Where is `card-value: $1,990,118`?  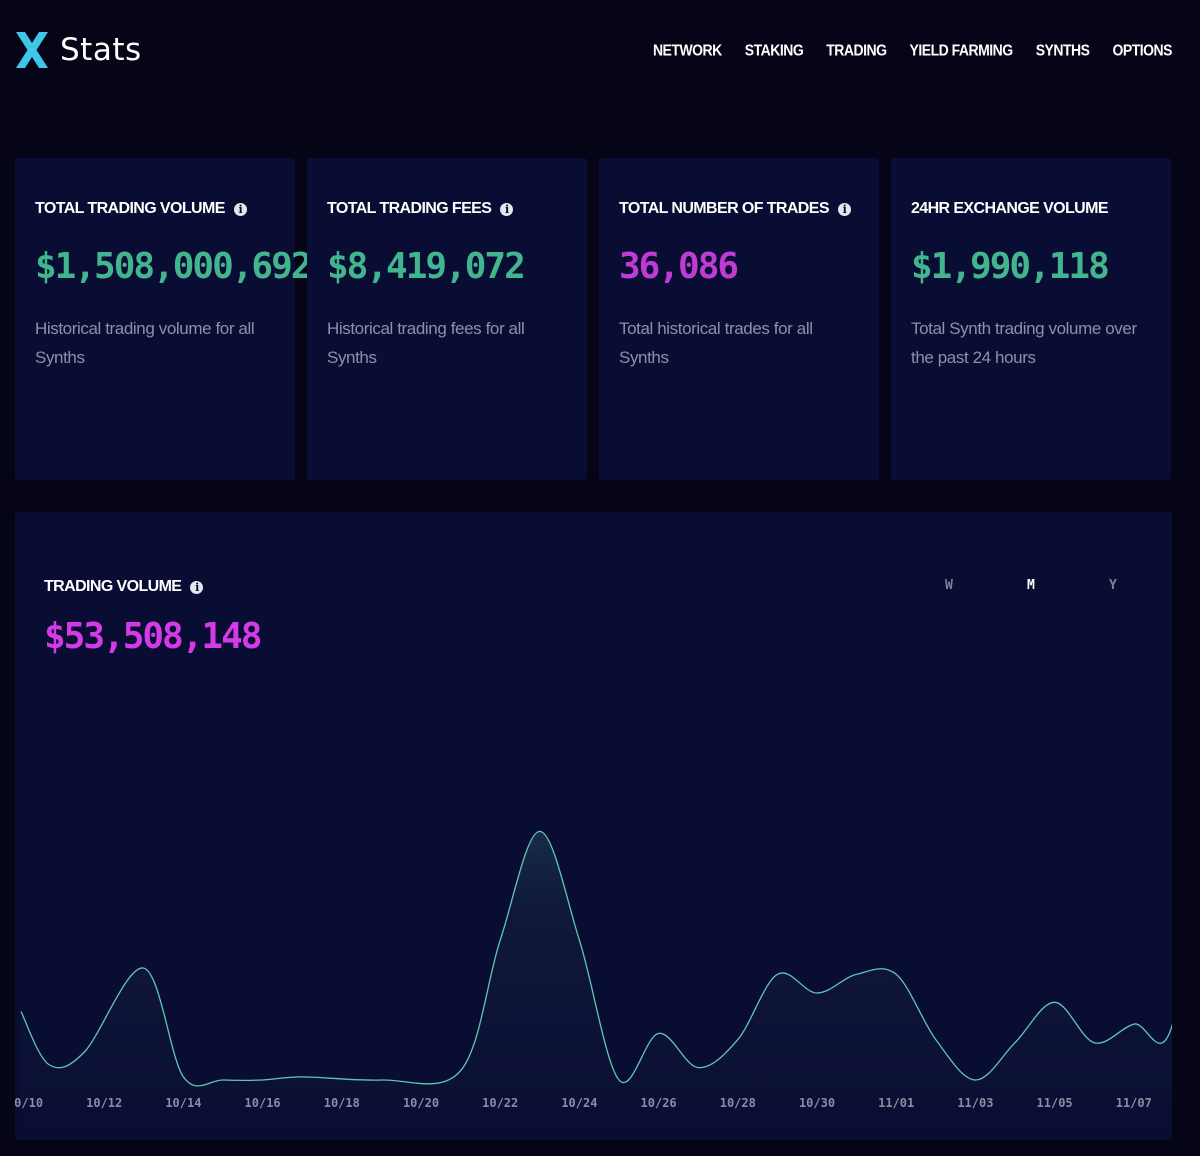 card-value: $1,990,118 is located at coordinates (1010, 266).